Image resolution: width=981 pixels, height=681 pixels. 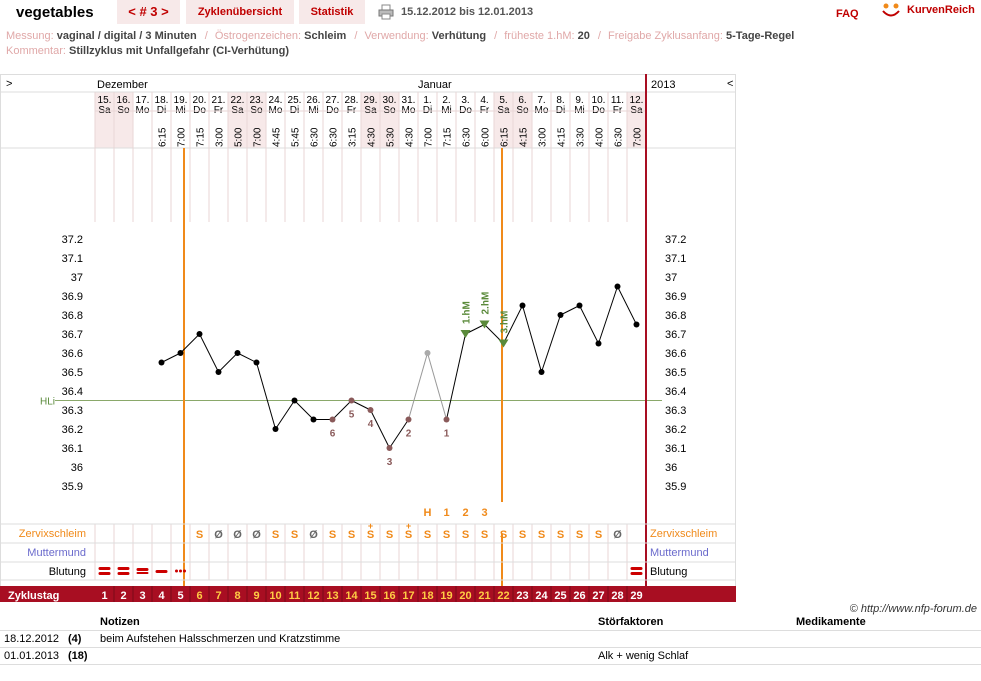 What do you see at coordinates (541, 100) in the screenshot?
I see `day-date: 7.` at bounding box center [541, 100].